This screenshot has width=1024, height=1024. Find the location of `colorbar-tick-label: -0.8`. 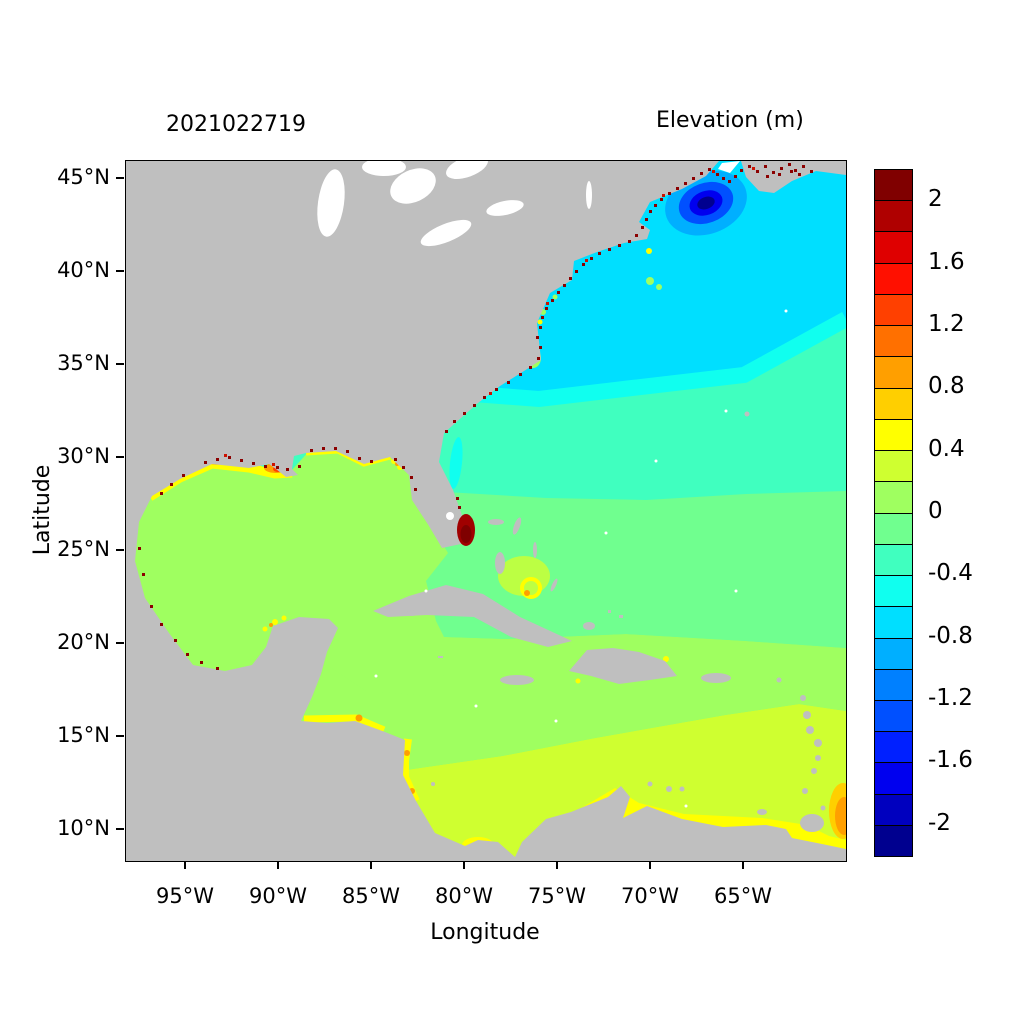

colorbar-tick-label: -0.8 is located at coordinates (950, 635).